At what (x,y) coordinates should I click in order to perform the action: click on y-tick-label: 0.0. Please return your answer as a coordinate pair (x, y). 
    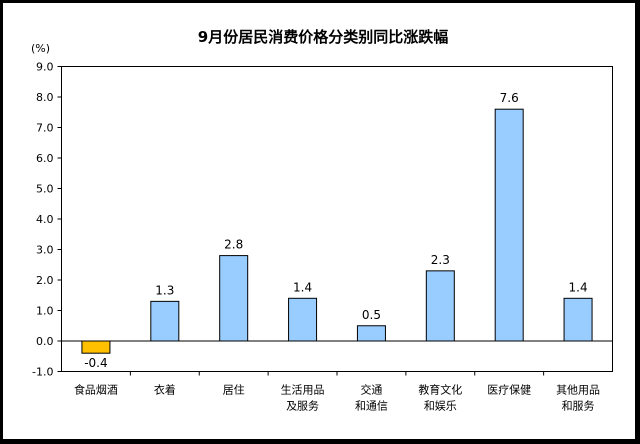
    Looking at the image, I should click on (45, 341).